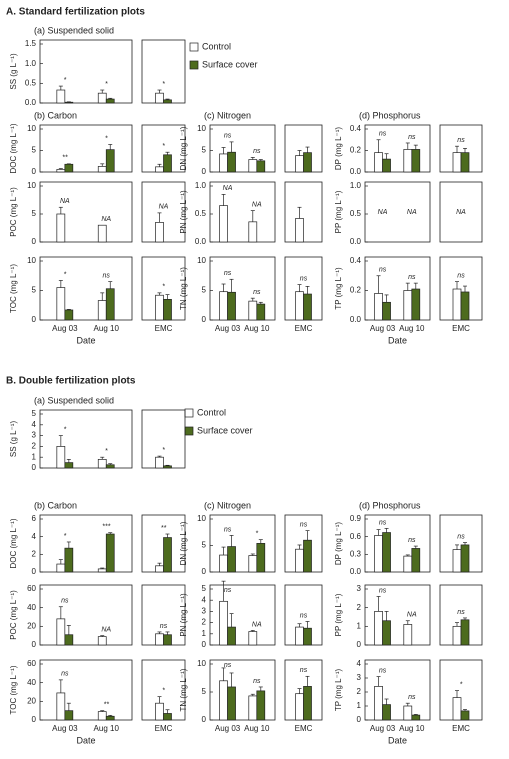 The height and width of the screenshot is (759, 509). Describe the element at coordinates (201, 241) in the screenshot. I see `y-tick-label: 0.0` at that location.